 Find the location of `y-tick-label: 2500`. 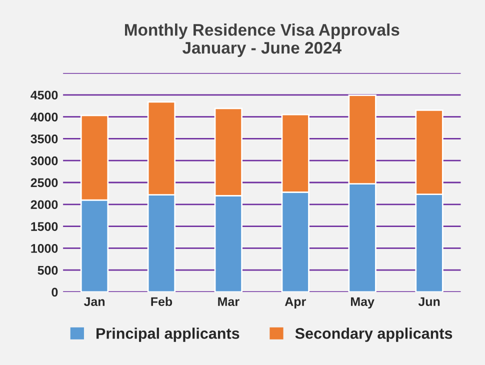

y-tick-label: 2500 is located at coordinates (44, 183).